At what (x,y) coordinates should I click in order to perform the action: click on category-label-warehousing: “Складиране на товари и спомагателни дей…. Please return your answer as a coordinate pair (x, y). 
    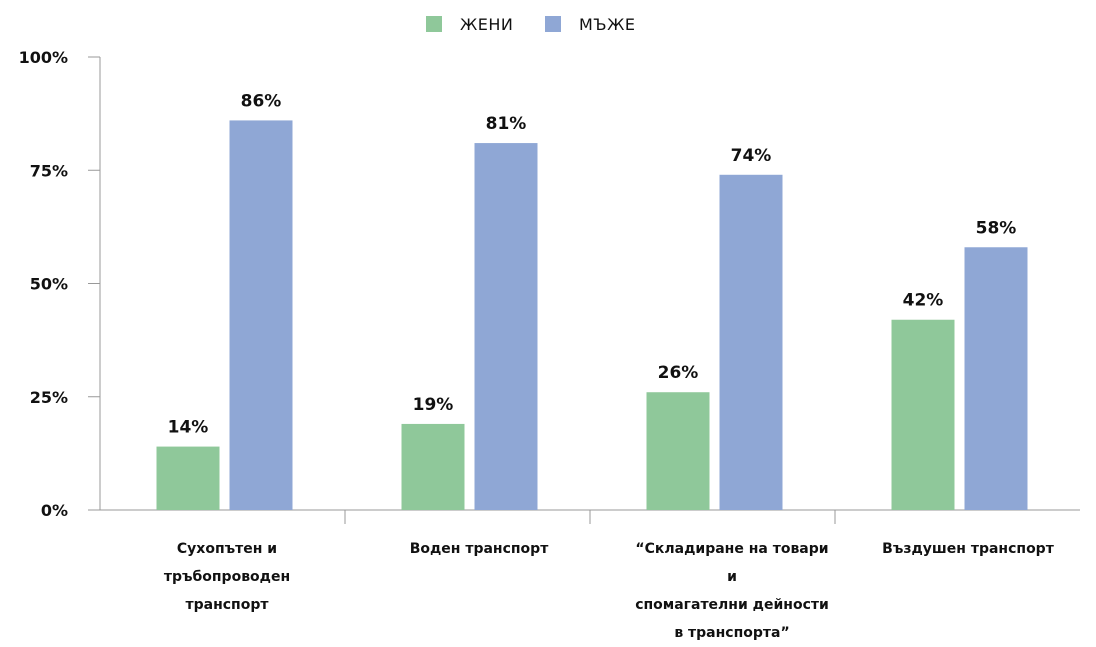
    Looking at the image, I should click on (732, 591).